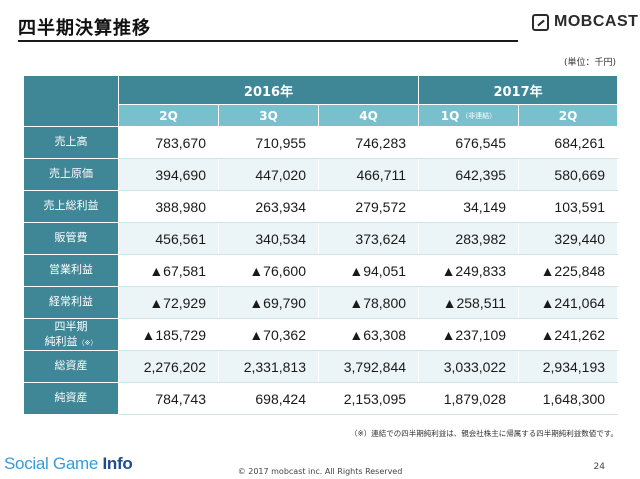 Image resolution: width=640 pixels, height=479 pixels. What do you see at coordinates (268, 270) in the screenshot?
I see `table-cell: ▲76,600` at bounding box center [268, 270].